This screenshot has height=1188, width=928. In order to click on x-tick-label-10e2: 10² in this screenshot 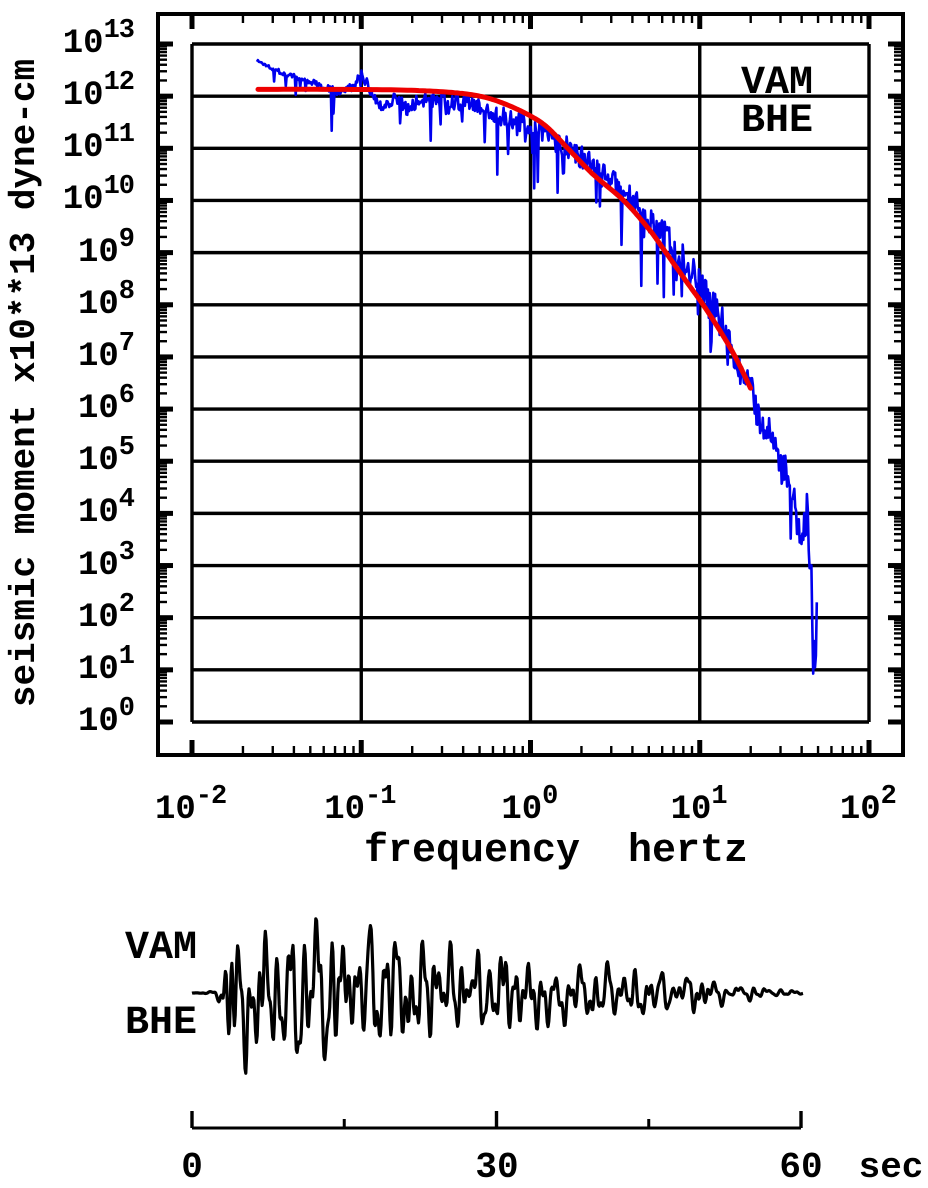, I will do `click(868, 805)`.